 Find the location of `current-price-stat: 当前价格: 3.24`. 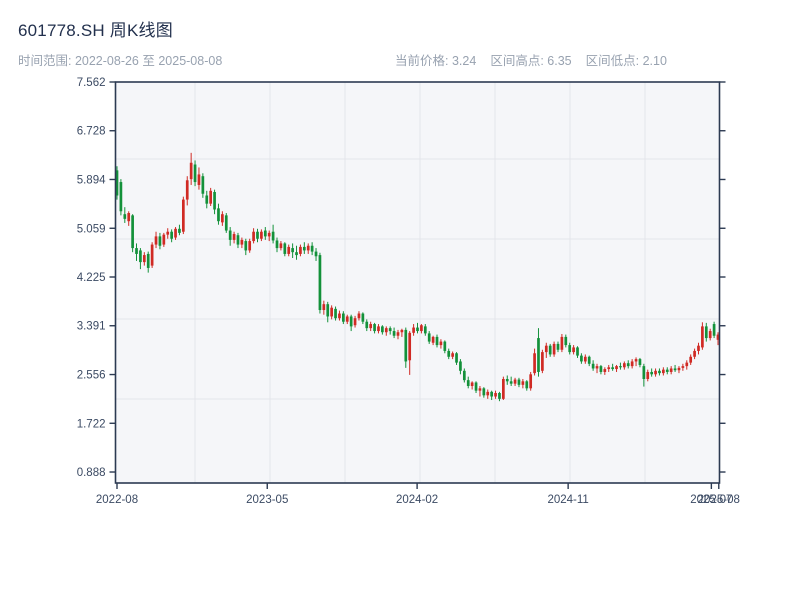

current-price-stat: 当前价格: 3.24 is located at coordinates (435, 61).